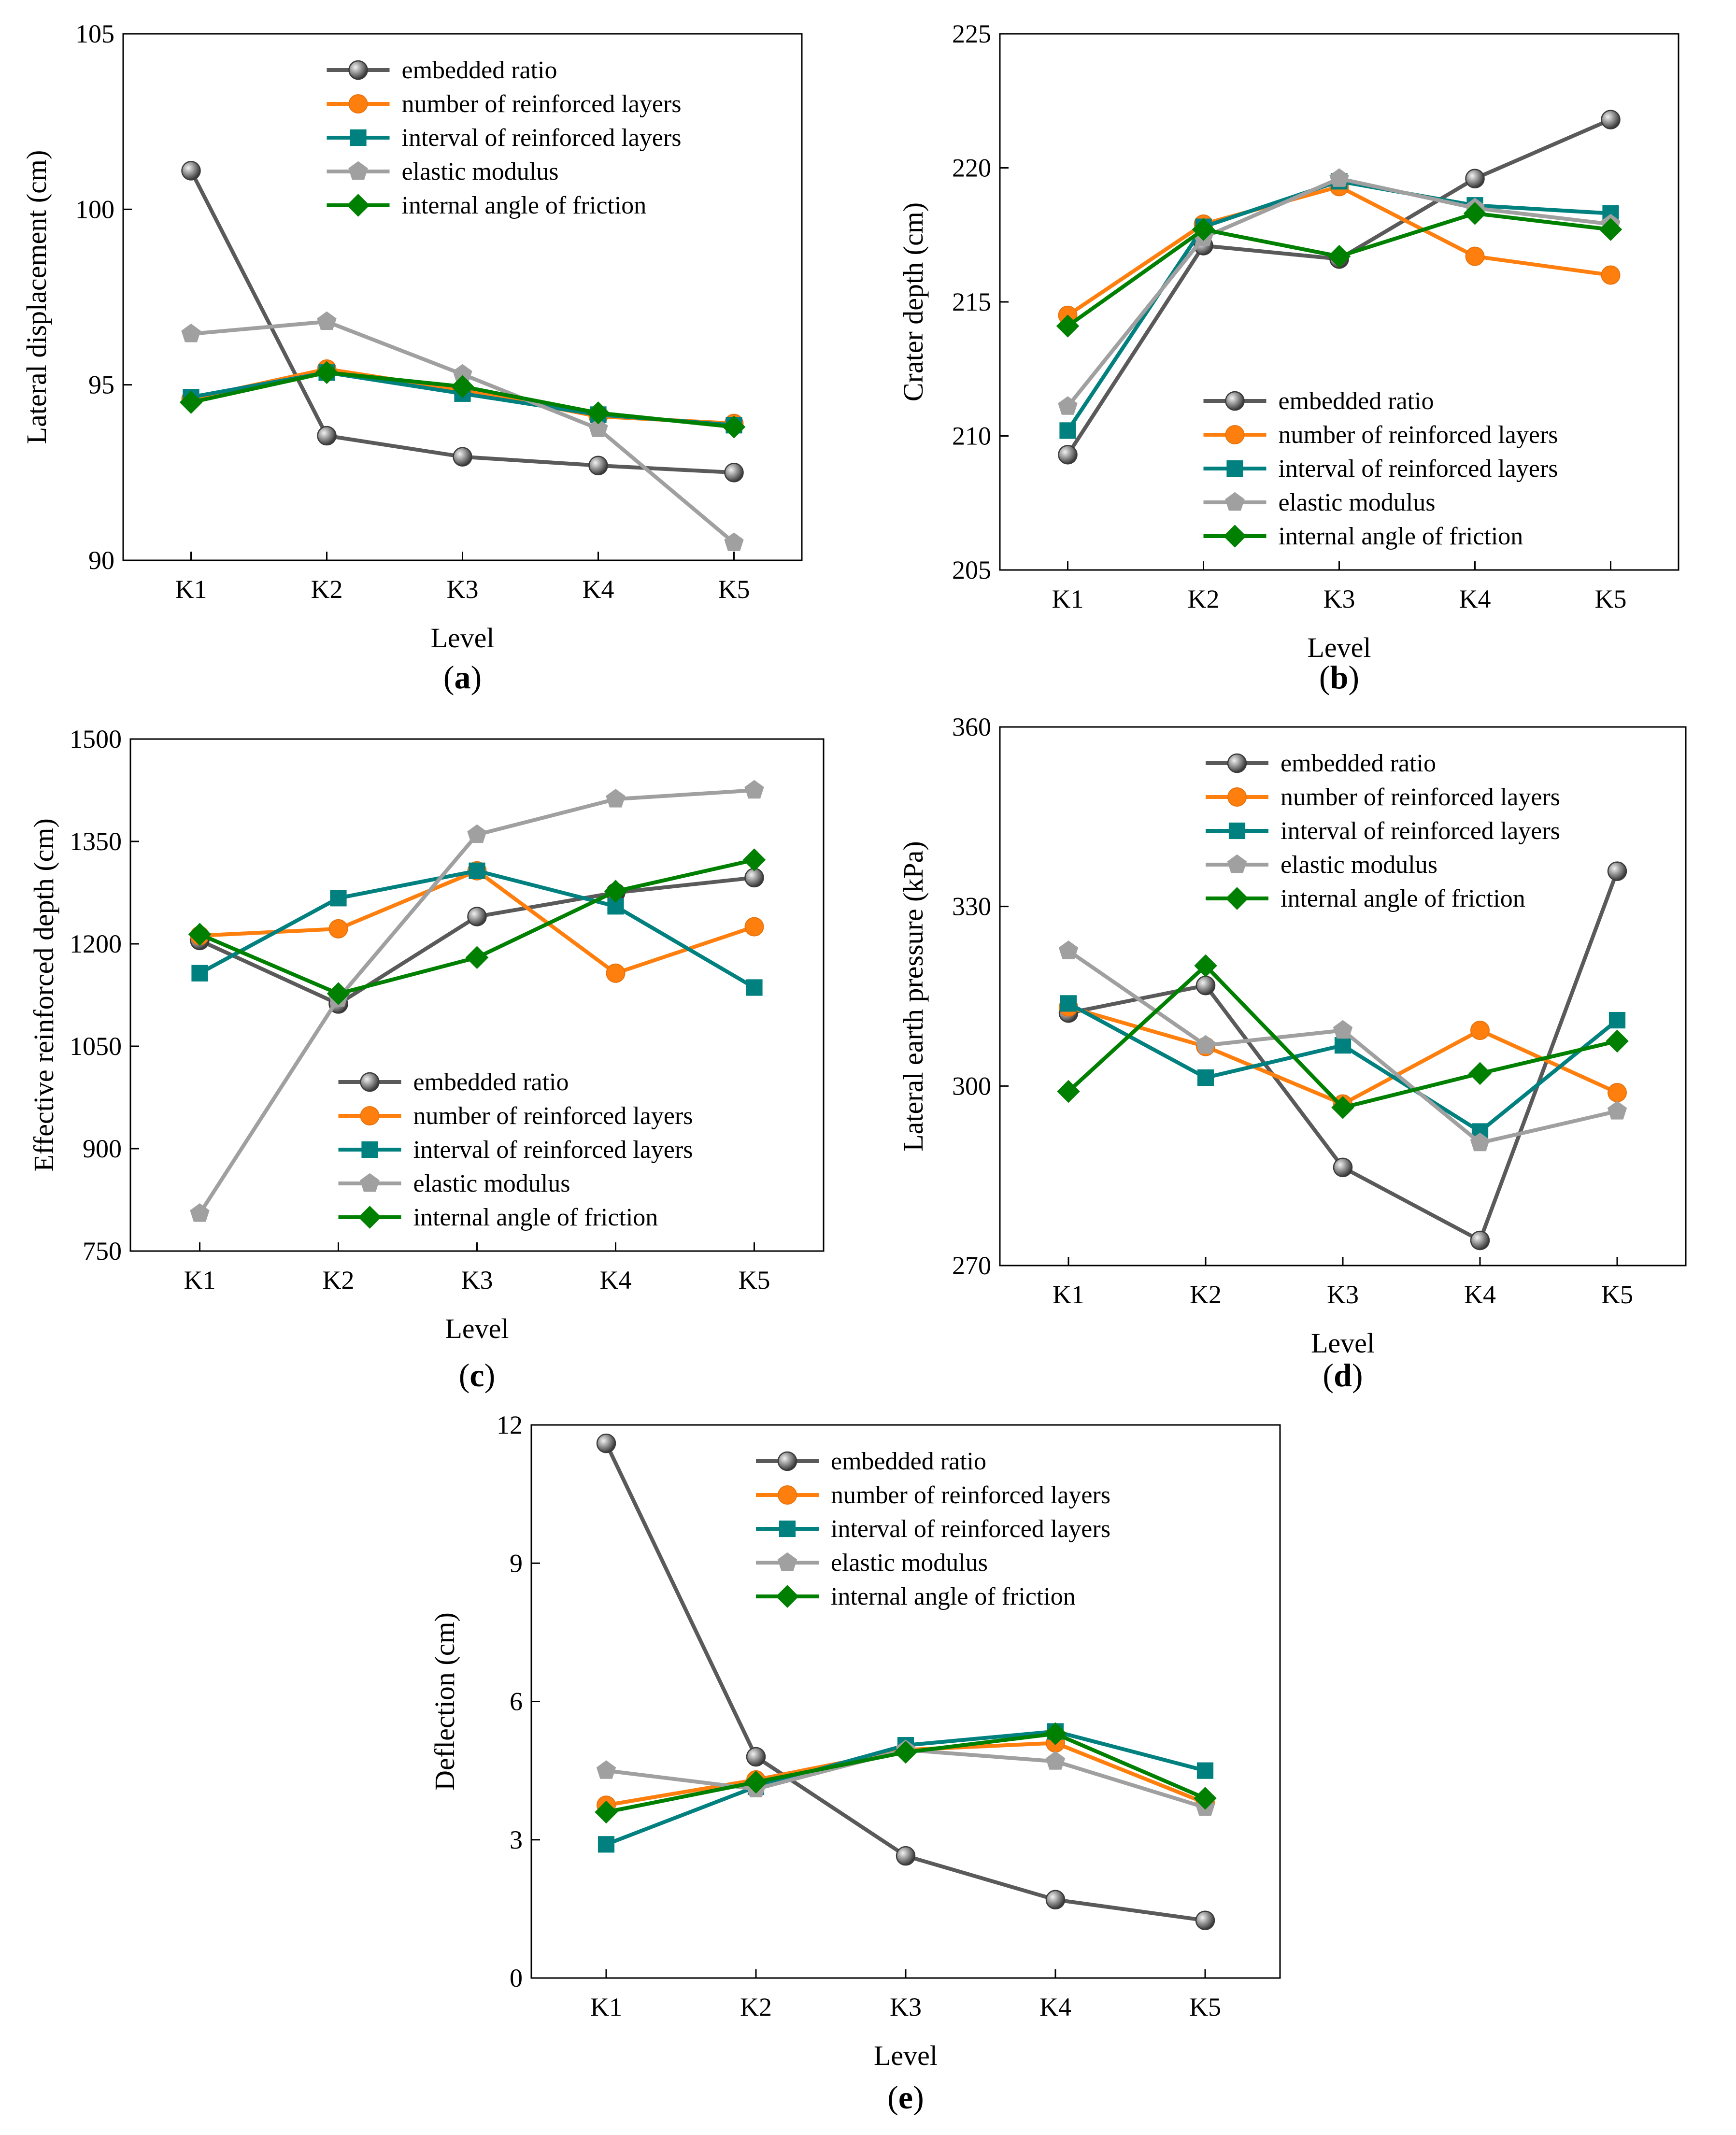  Describe the element at coordinates (96, 739) in the screenshot. I see `y-tick-label: 1500` at that location.